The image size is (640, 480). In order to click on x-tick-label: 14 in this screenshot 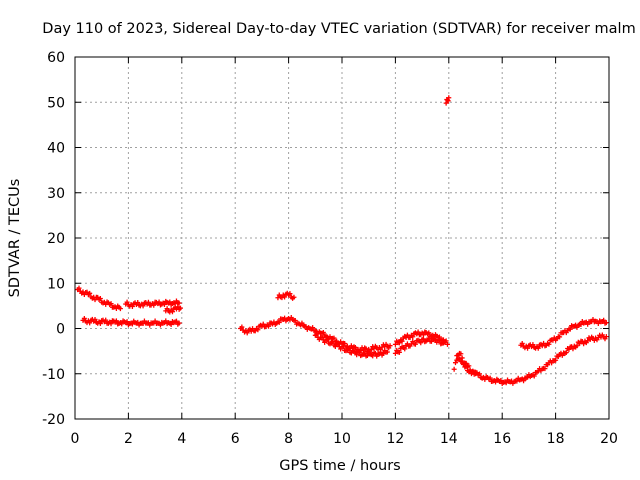, I will do `click(449, 439)`.